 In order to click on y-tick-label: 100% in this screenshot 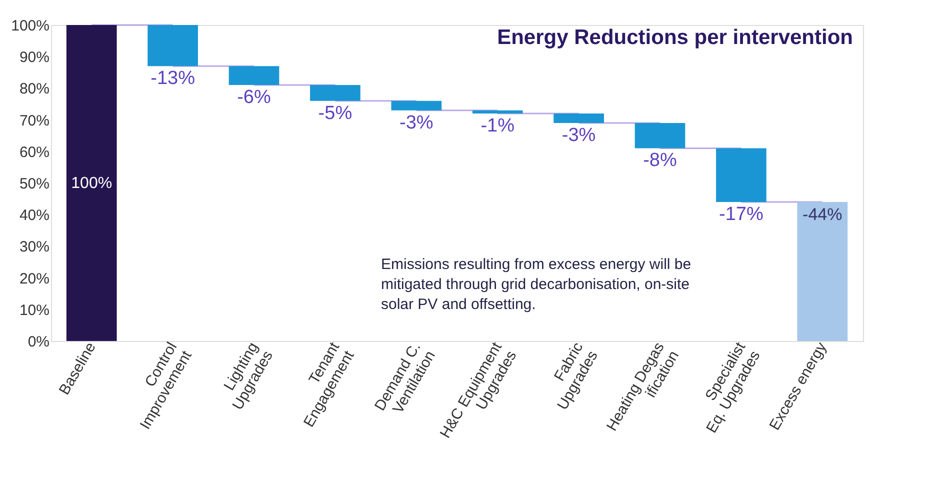, I will do `click(30, 26)`.